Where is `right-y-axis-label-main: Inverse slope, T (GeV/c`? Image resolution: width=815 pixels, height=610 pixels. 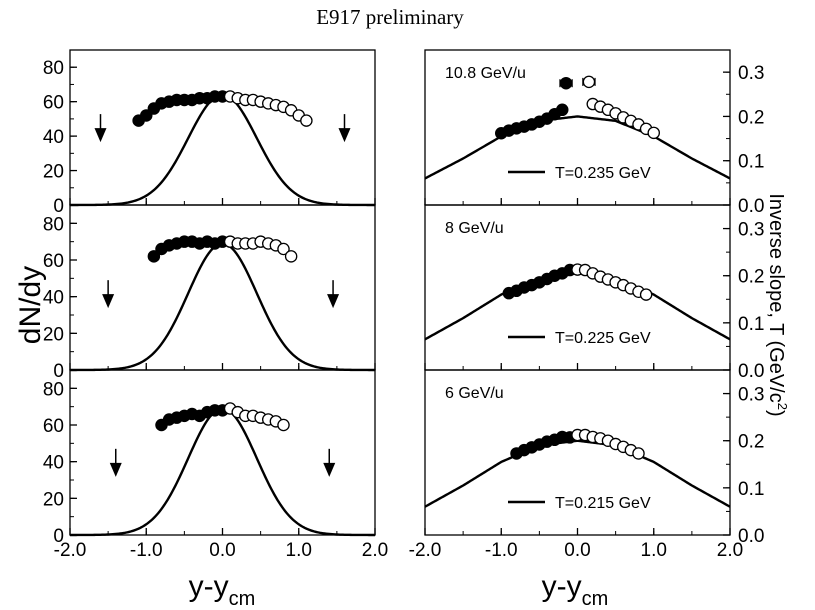 right-y-axis-label-main: Inverse slope, T (GeV/c is located at coordinates (776, 297).